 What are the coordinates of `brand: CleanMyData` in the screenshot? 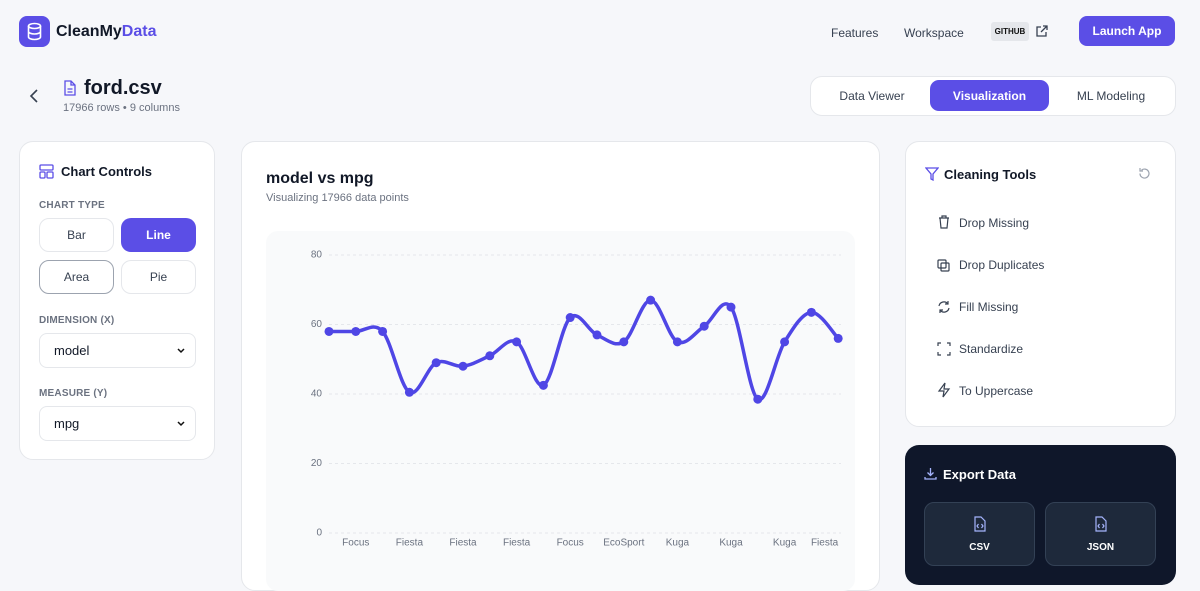 It's located at (106, 32).